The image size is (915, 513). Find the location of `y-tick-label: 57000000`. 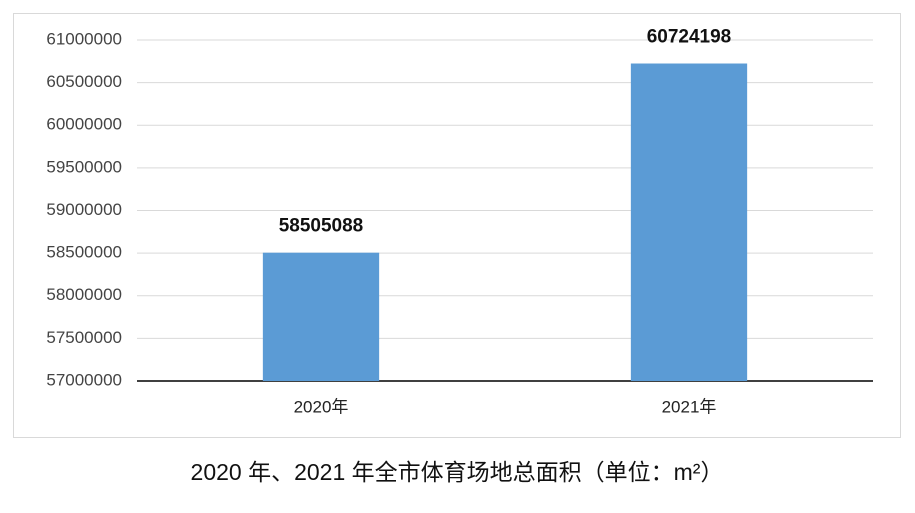

y-tick-label: 57000000 is located at coordinates (84, 379).